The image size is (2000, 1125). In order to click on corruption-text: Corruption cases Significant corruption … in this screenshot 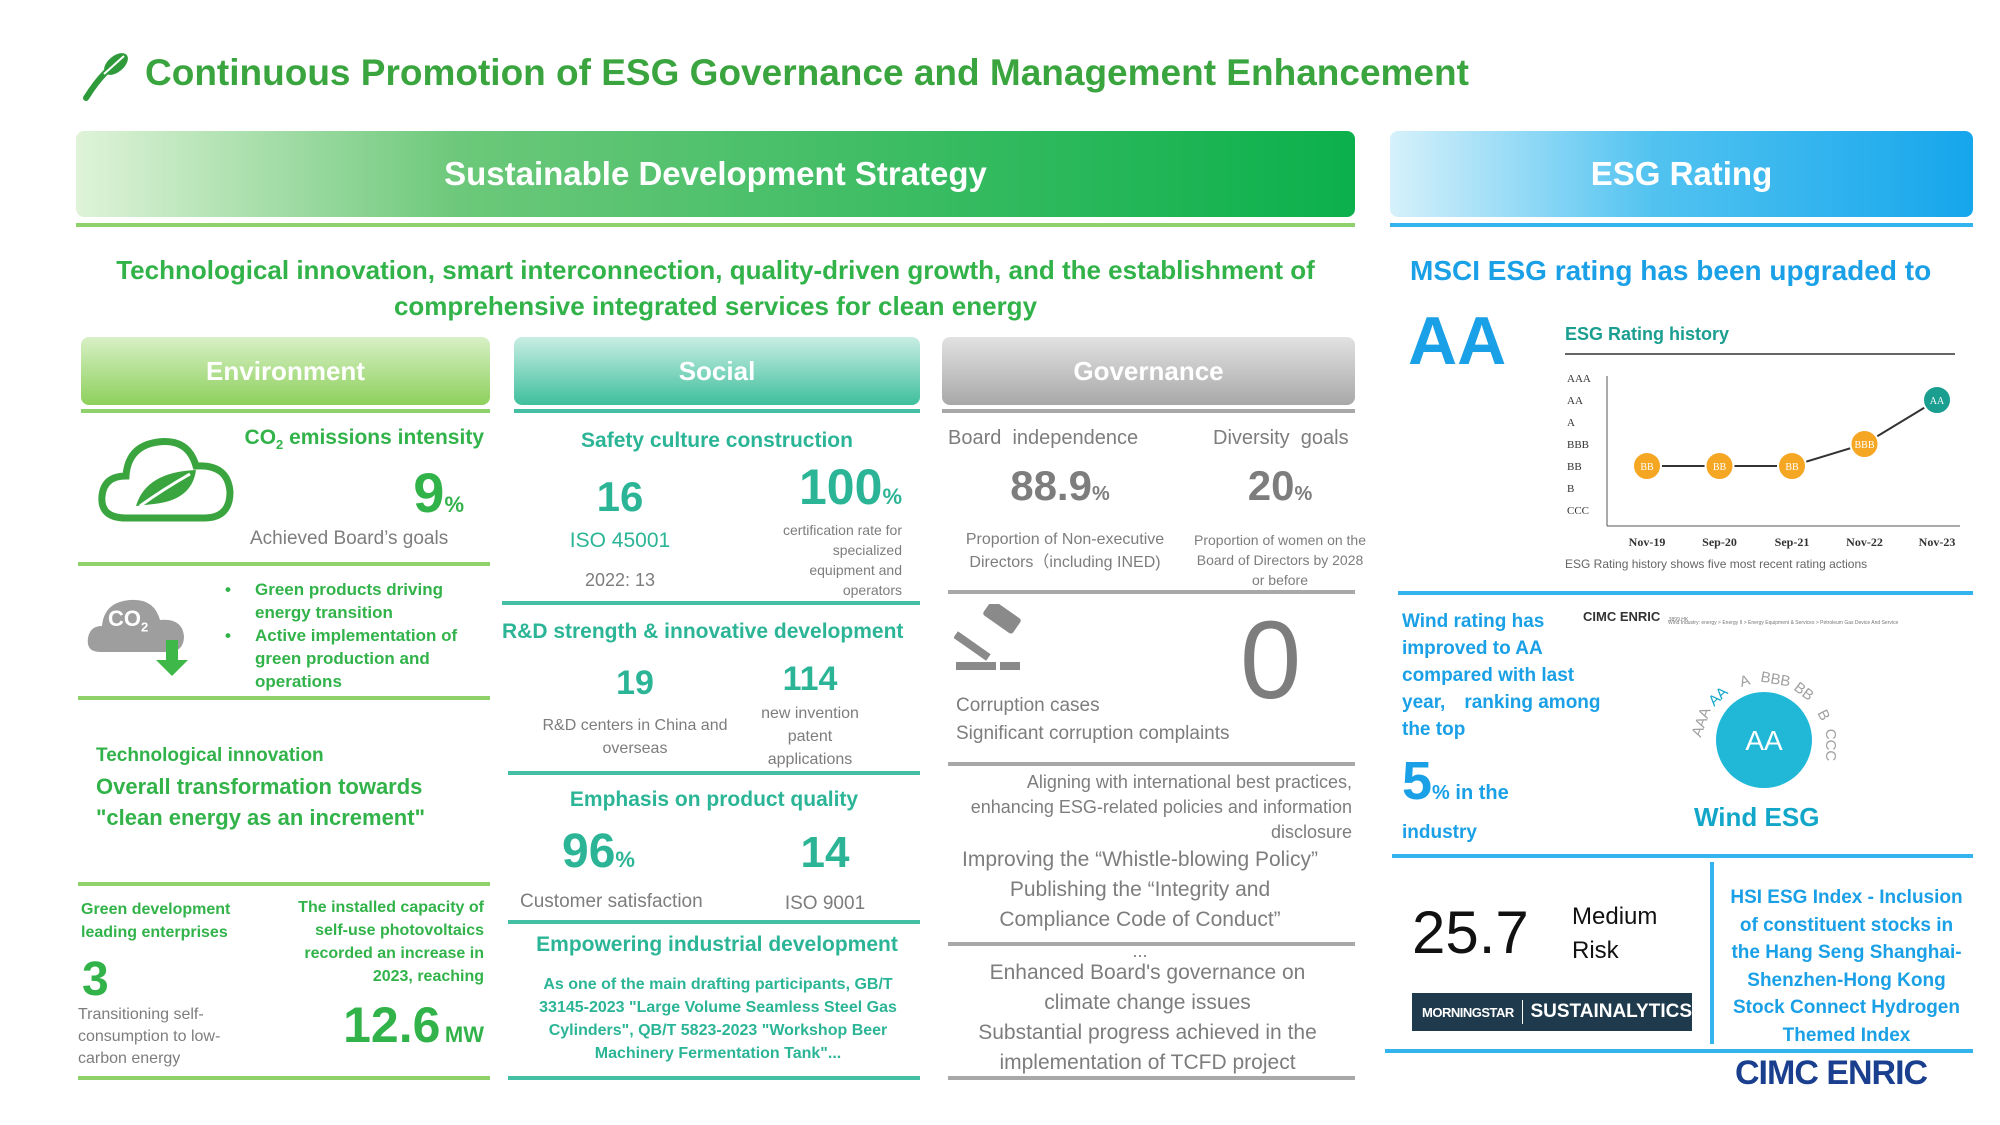, I will do `click(1093, 719)`.